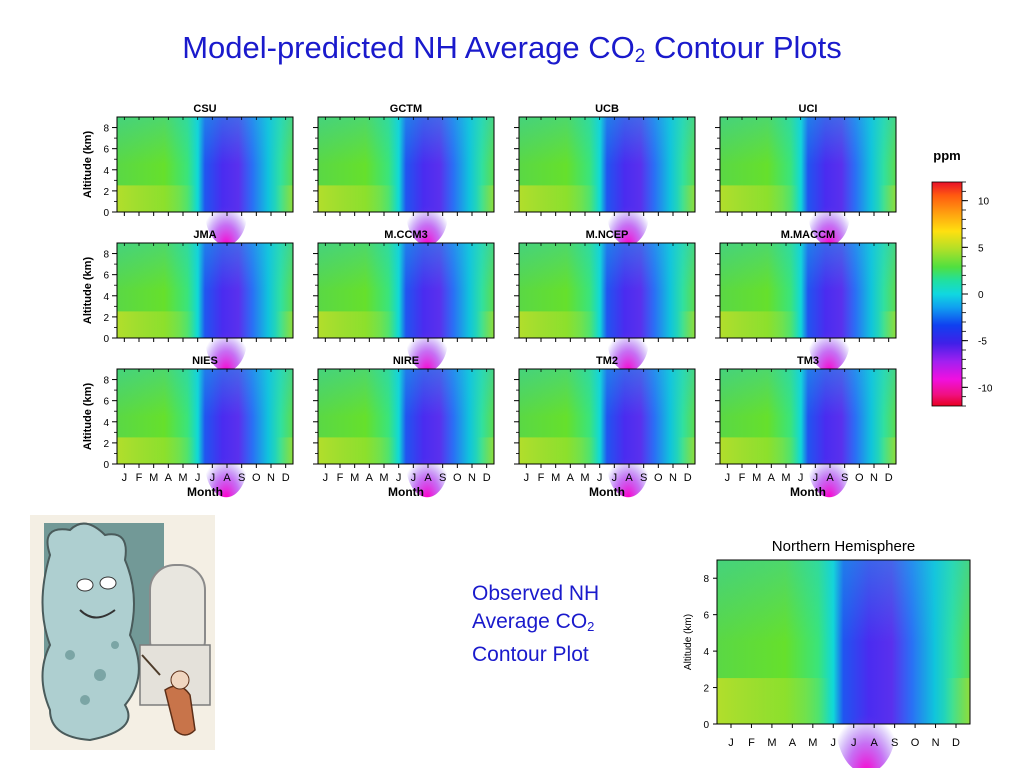 The image size is (1024, 768). Describe the element at coordinates (706, 725) in the screenshot. I see `observed-y-tick-label: 0` at that location.